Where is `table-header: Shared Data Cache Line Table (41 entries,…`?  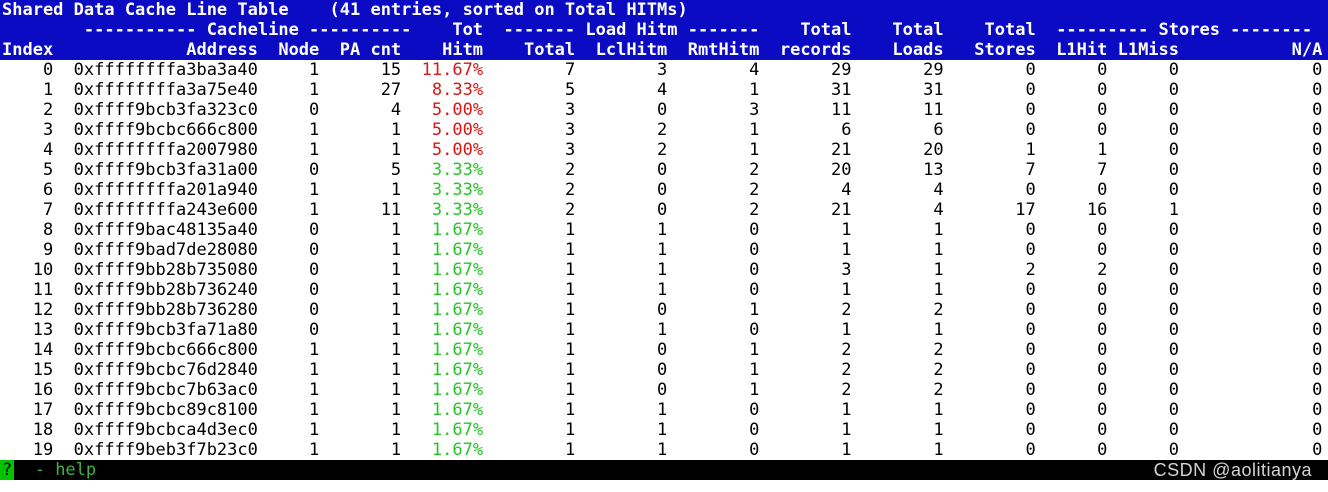 table-header: Shared Data Cache Line Table (41 entries,… is located at coordinates (664, 30).